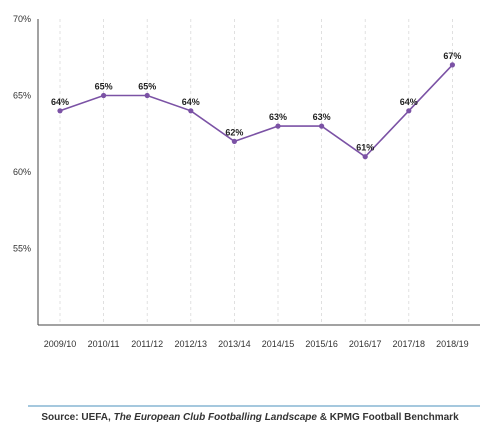  Describe the element at coordinates (215, 417) in the screenshot. I see `source-title: The European Club Footballing Landscape` at that location.